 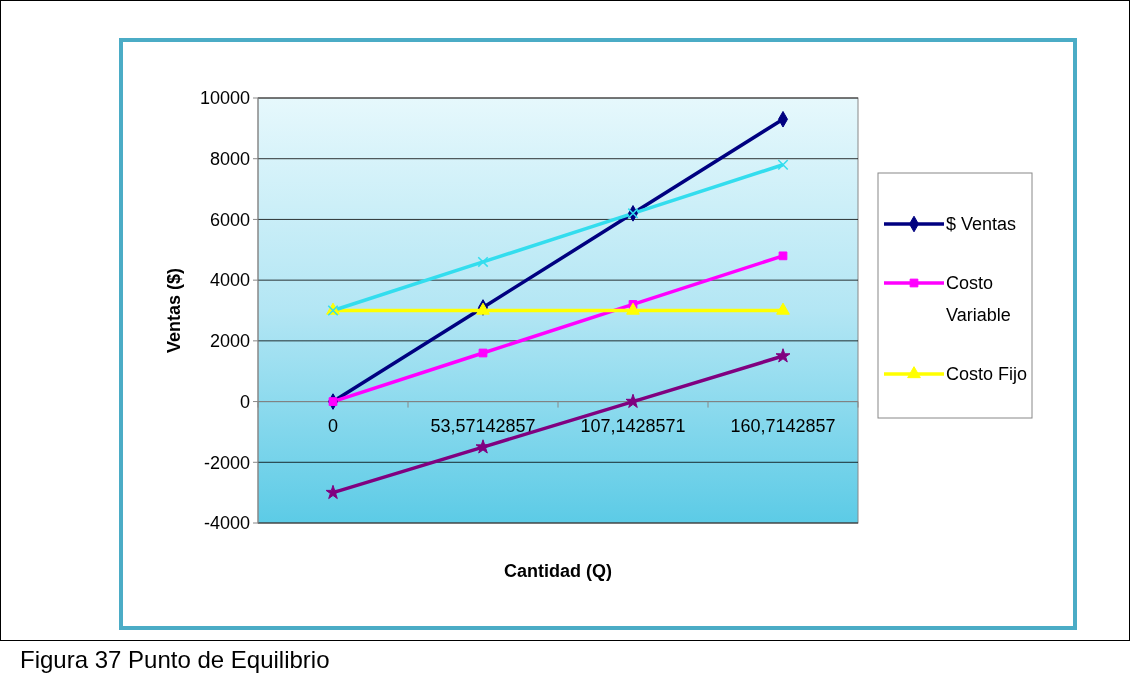 I want to click on legend-label: $ Ventas, so click(x=981, y=224).